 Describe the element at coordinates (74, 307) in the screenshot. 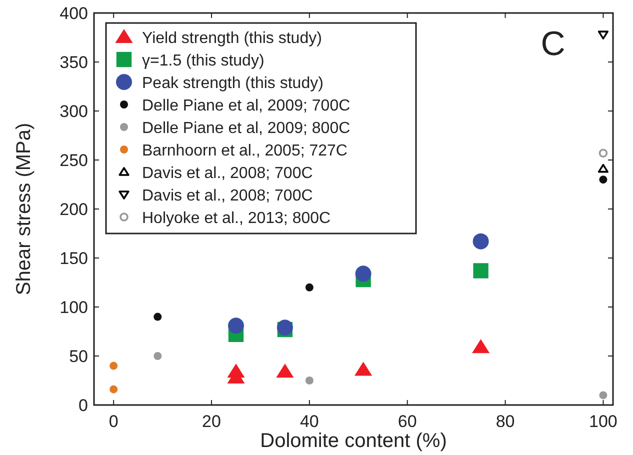

I see `y-tick-label: 100` at that location.